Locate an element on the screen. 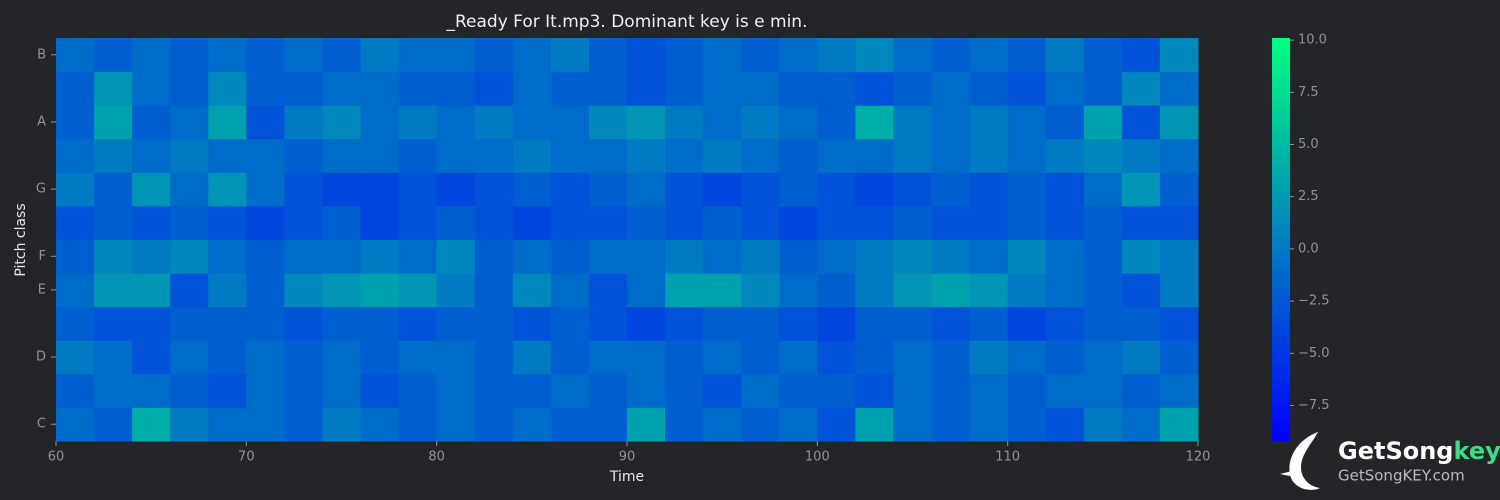 This screenshot has height=500, width=1500. logo-accent: key is located at coordinates (1477, 451).